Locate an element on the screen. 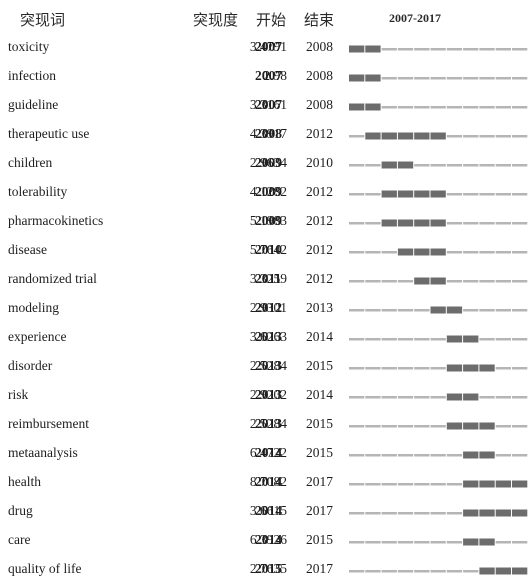 The height and width of the screenshot is (584, 529). strength-cell: 3.3259 is located at coordinates (268, 278).